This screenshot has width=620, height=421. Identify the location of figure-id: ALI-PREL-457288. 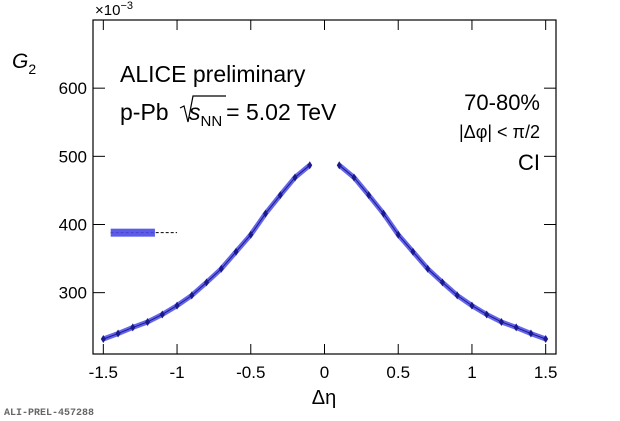
(49, 413).